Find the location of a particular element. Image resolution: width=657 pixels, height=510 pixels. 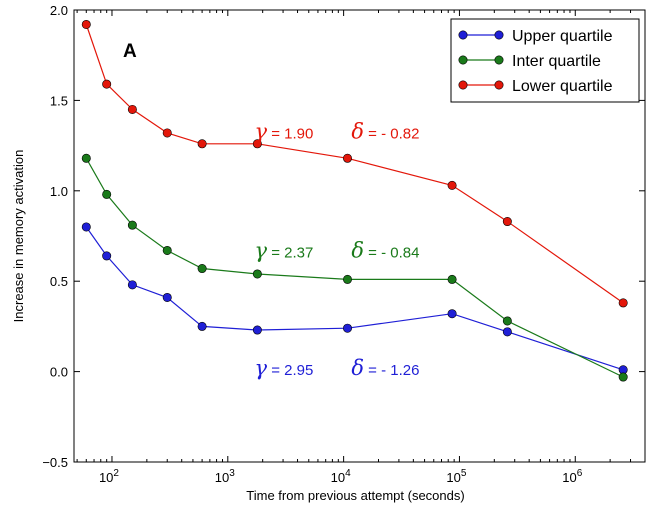

x-tick-label: 10⁴ is located at coordinates (341, 476).